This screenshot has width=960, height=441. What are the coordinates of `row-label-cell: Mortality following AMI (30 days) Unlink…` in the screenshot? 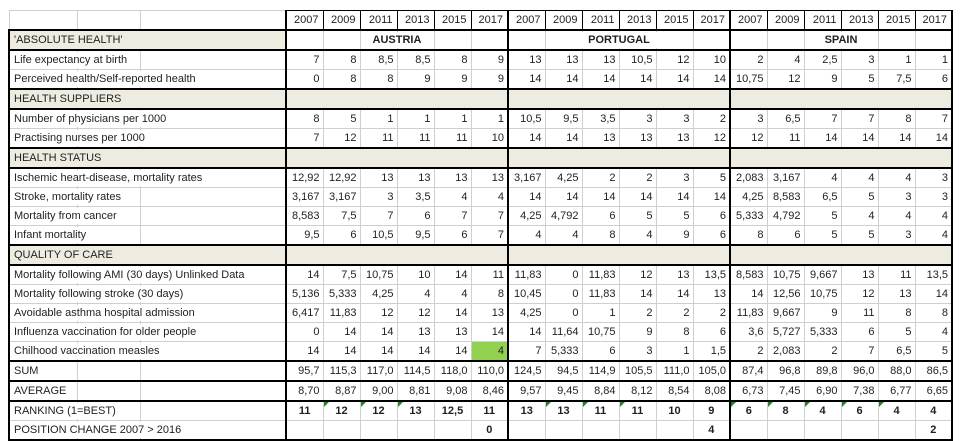 It's located at (147, 274).